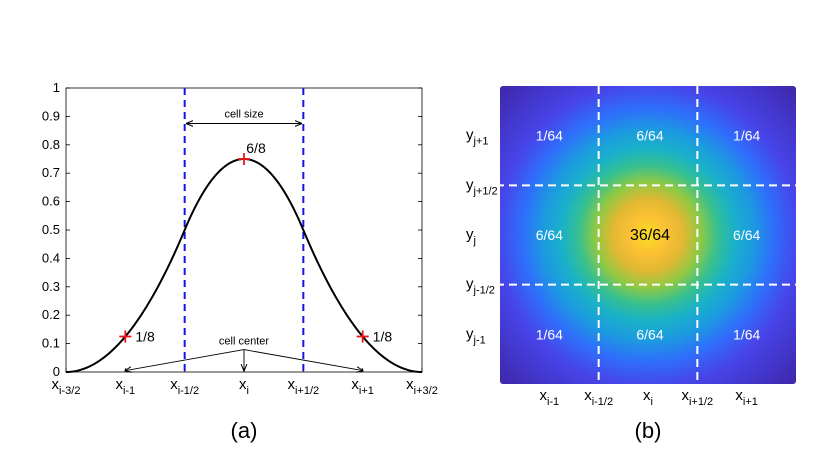 The height and width of the screenshot is (467, 830). Describe the element at coordinates (51, 172) in the screenshot. I see `y-tick-label: 0.7` at that location.